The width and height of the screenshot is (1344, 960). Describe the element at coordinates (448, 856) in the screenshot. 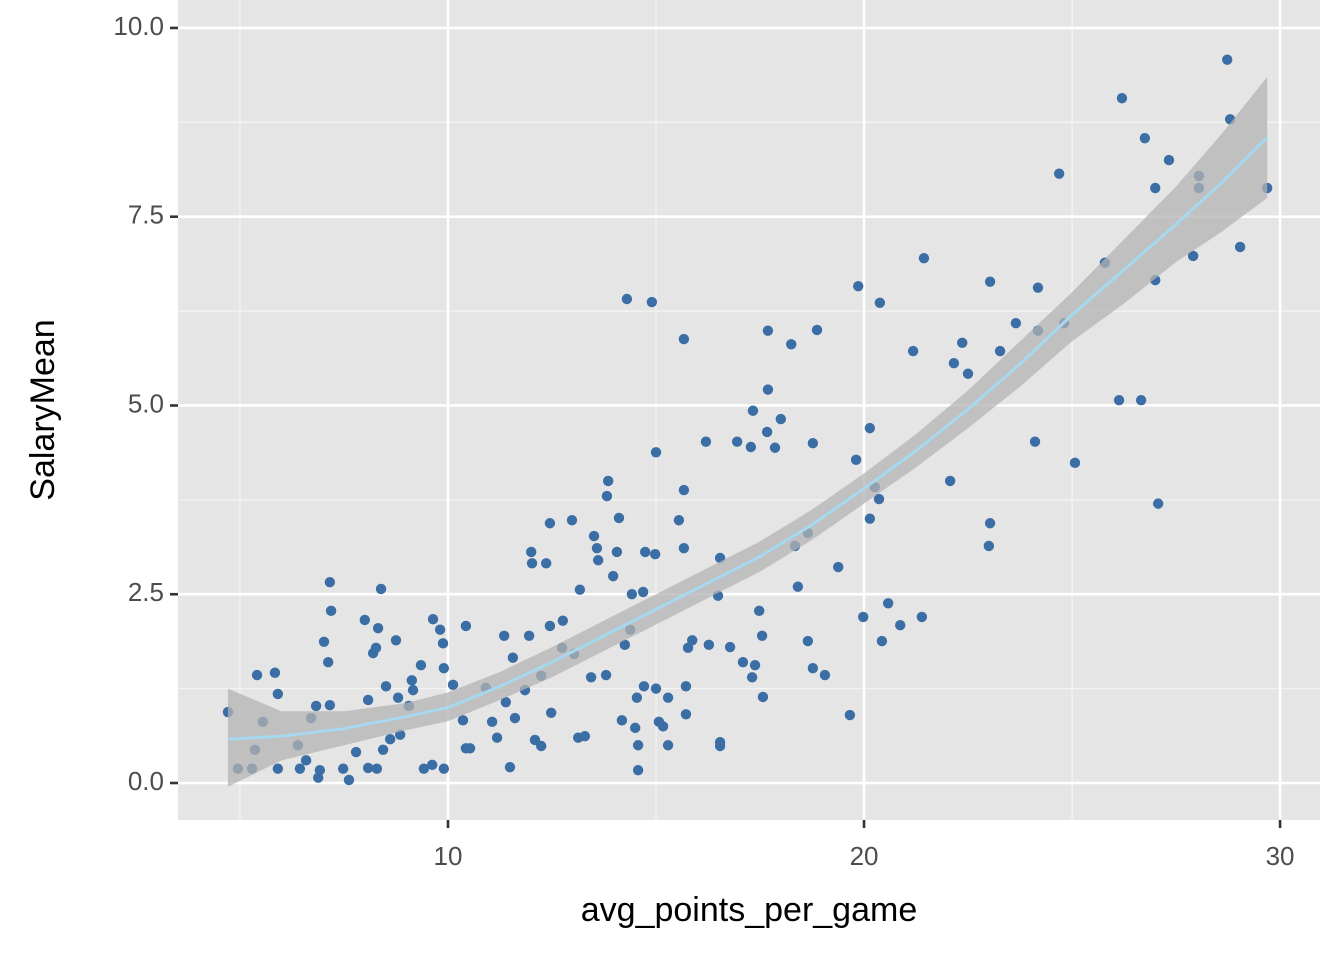

I see `x-tick-label: 10` at that location.